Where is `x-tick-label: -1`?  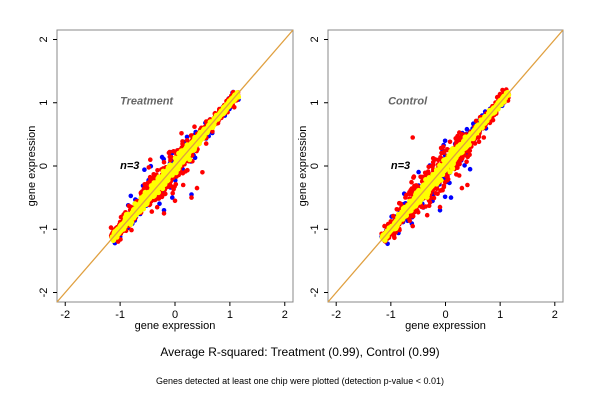
x-tick-label: -1 is located at coordinates (391, 315).